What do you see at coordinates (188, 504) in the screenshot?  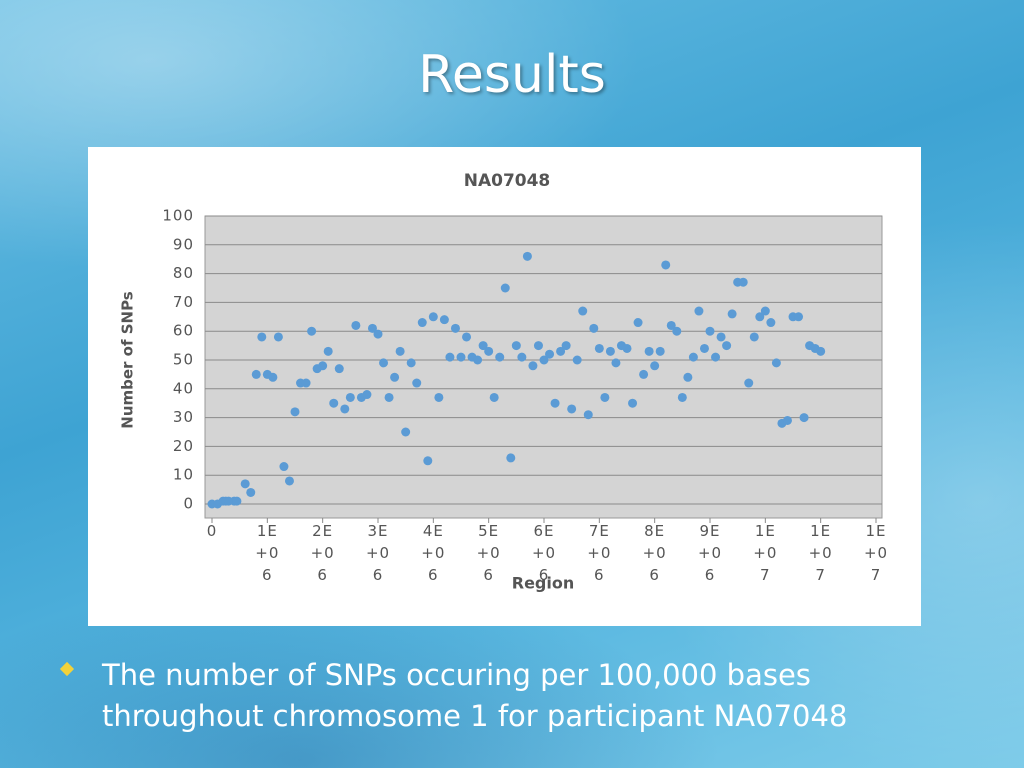 I see `y-tick-label: 0` at bounding box center [188, 504].